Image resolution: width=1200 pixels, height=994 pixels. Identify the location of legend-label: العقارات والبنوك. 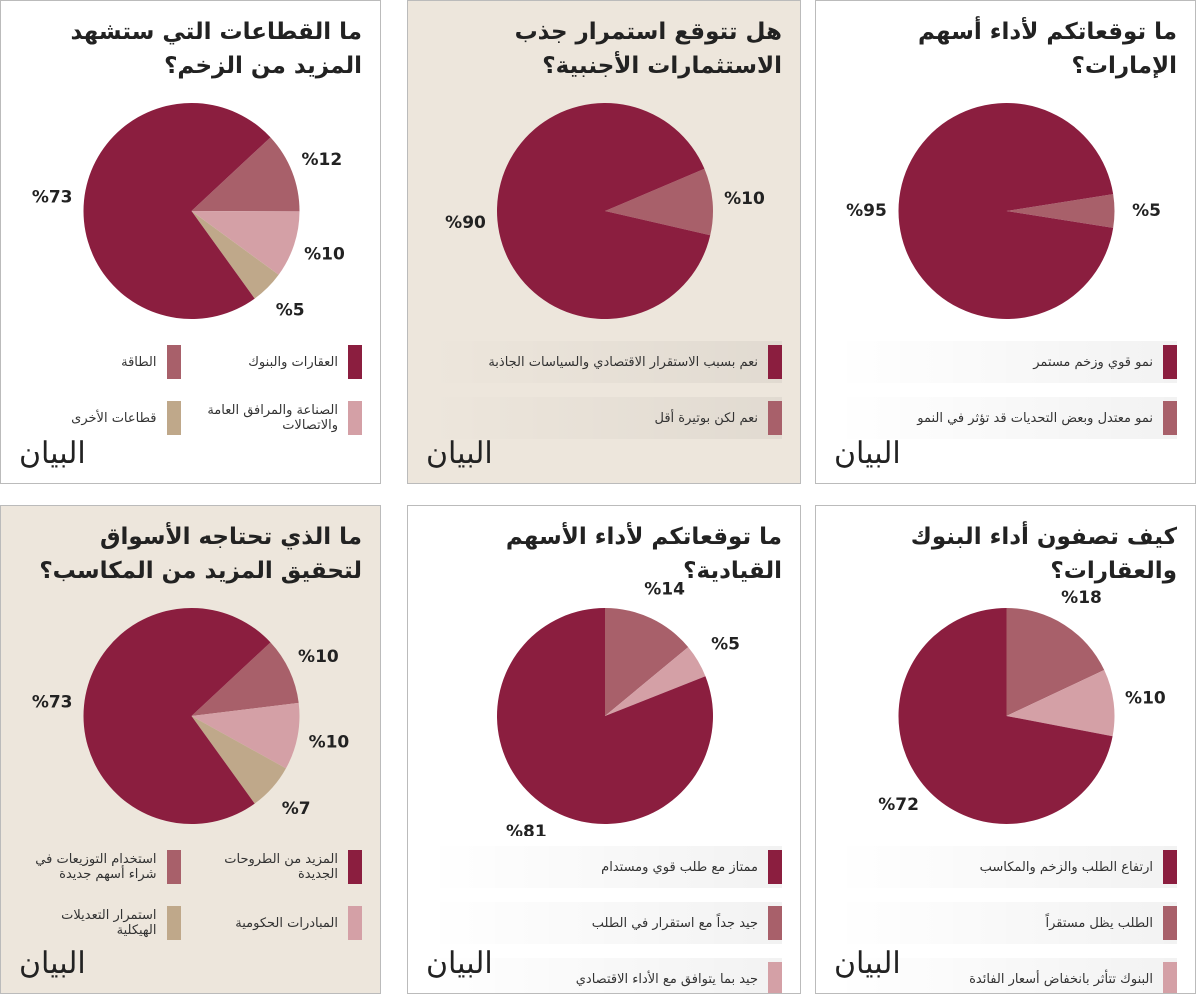
(293, 362).